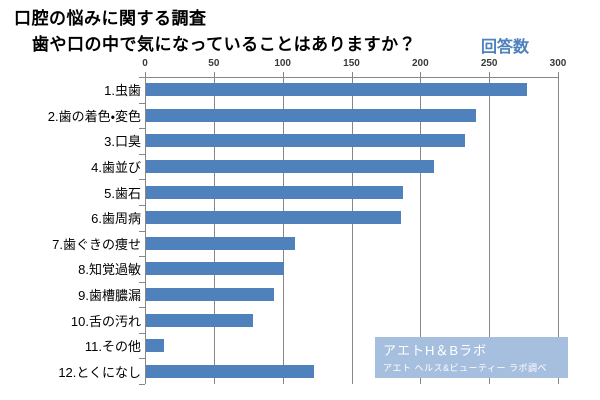 The image size is (600, 400). What do you see at coordinates (558, 63) in the screenshot?
I see `x-axis-tick-label: 300` at bounding box center [558, 63].